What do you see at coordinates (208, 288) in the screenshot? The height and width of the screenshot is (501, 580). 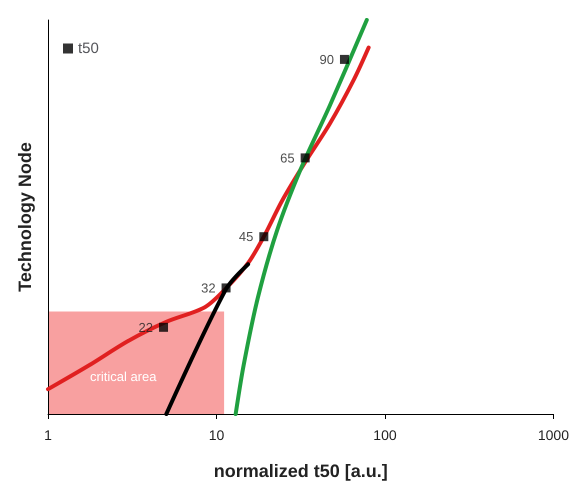 I see `data-label: 32` at bounding box center [208, 288].